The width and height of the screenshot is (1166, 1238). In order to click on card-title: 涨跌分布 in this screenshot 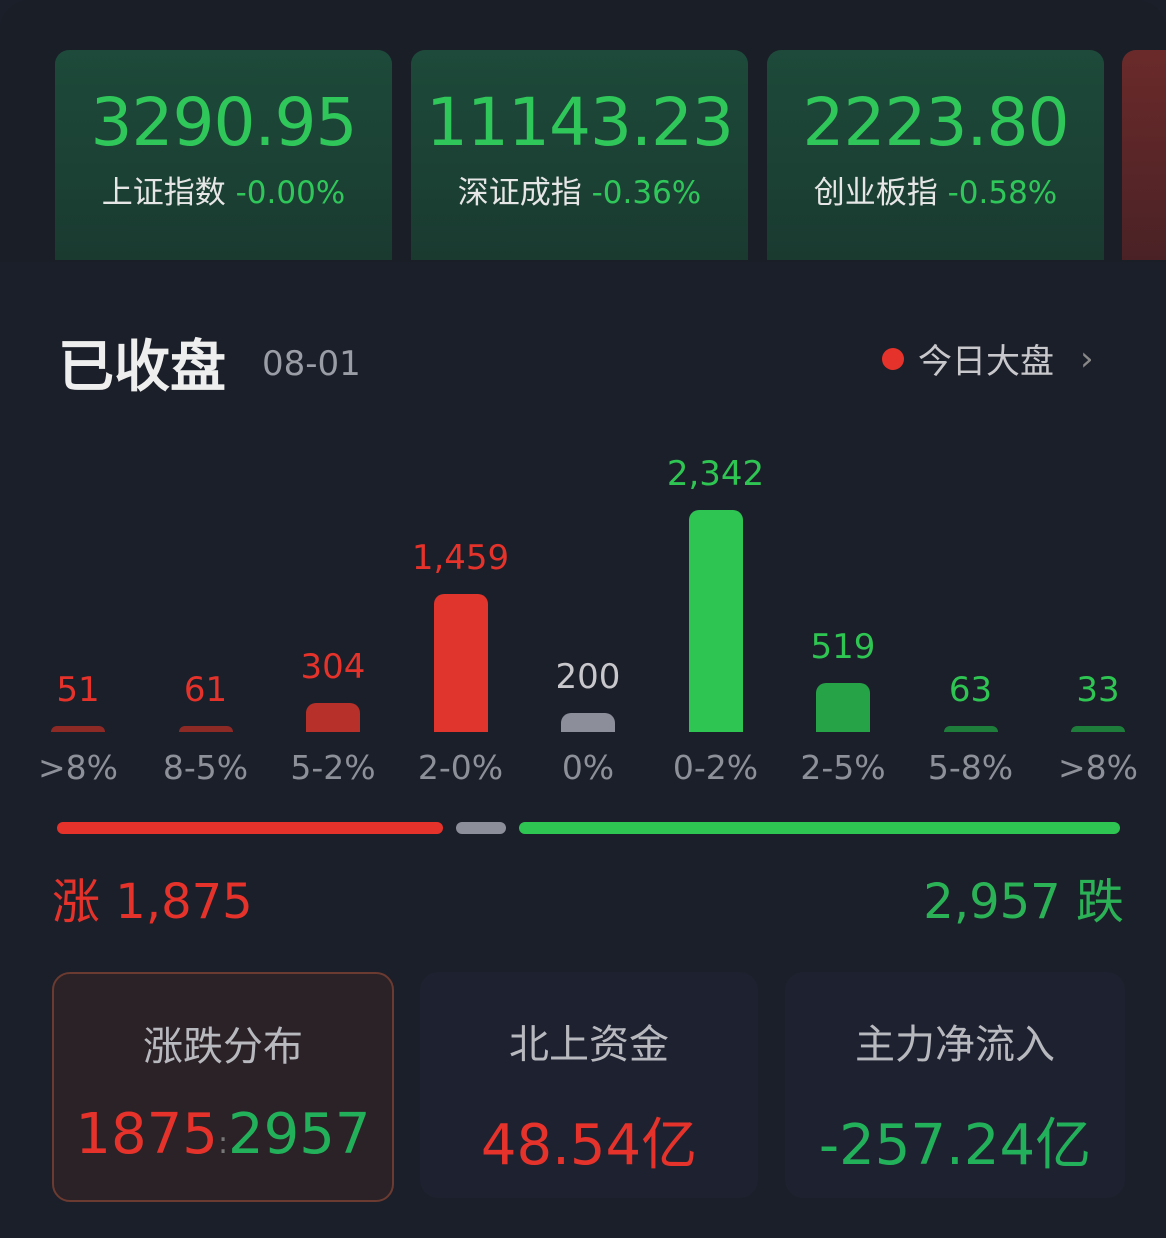, I will do `click(223, 1047)`.